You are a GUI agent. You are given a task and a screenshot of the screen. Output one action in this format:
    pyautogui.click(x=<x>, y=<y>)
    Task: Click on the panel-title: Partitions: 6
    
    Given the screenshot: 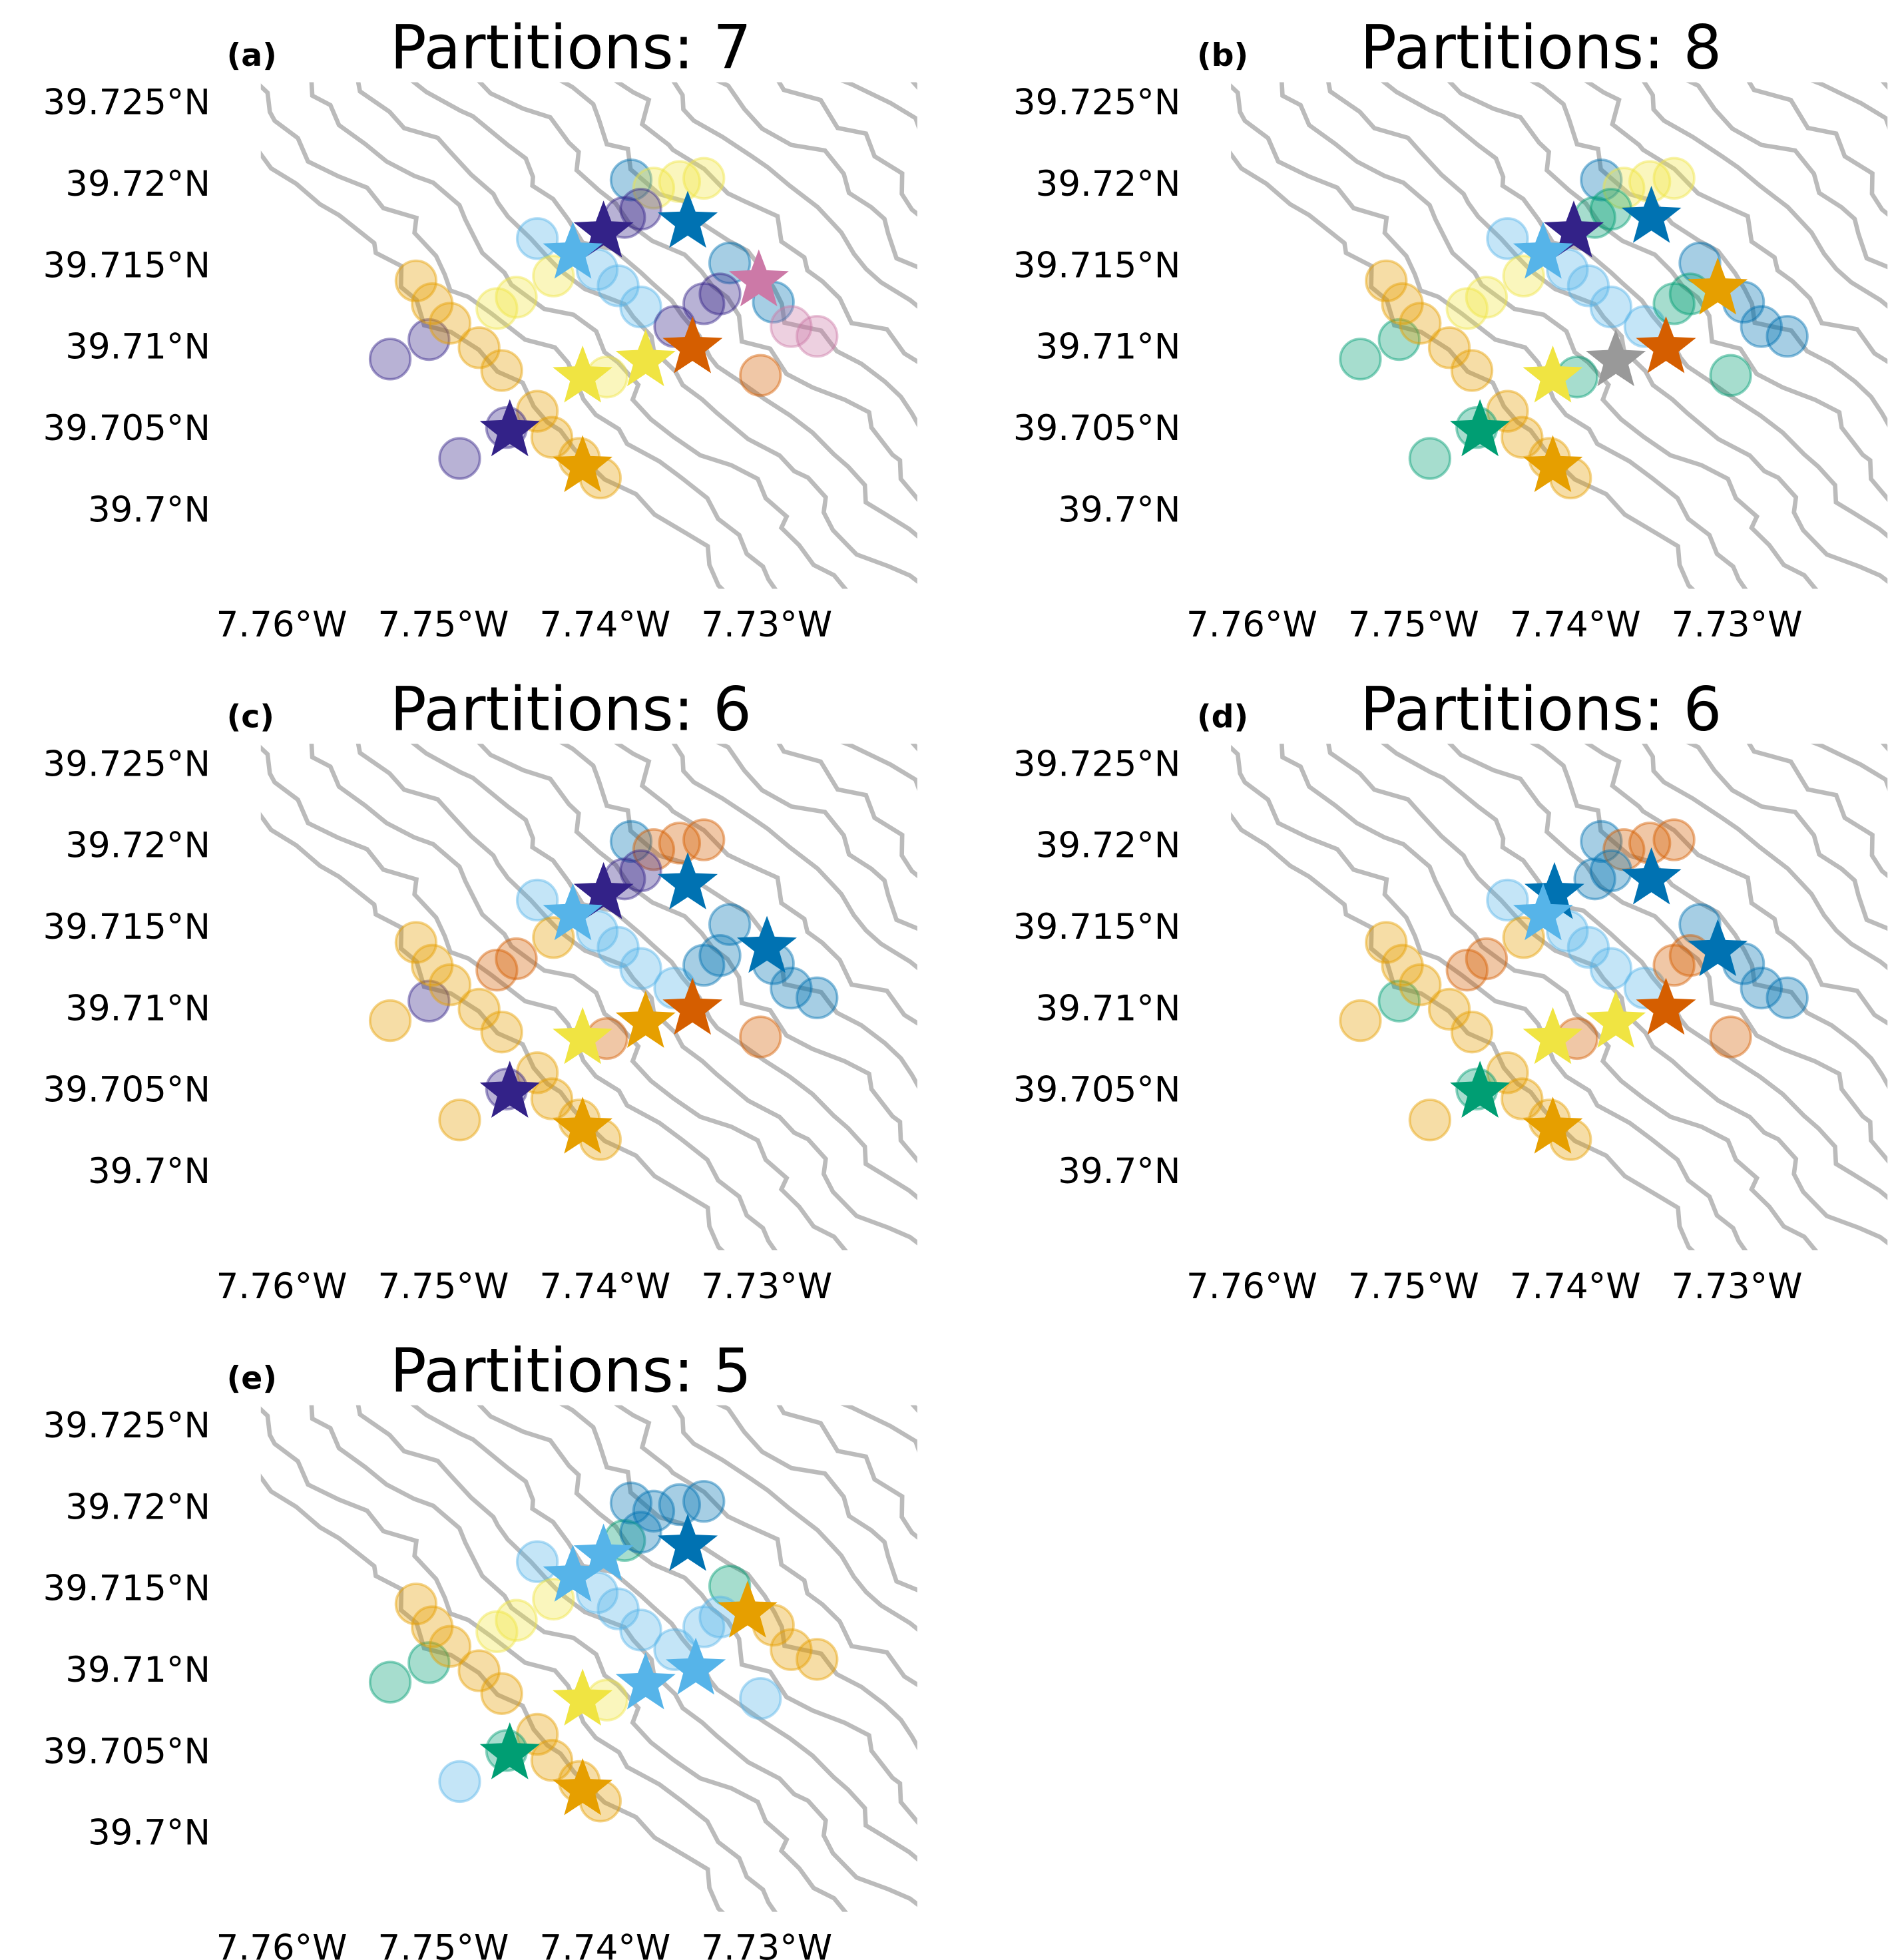 What is the action you would take?
    pyautogui.click(x=1541, y=709)
    